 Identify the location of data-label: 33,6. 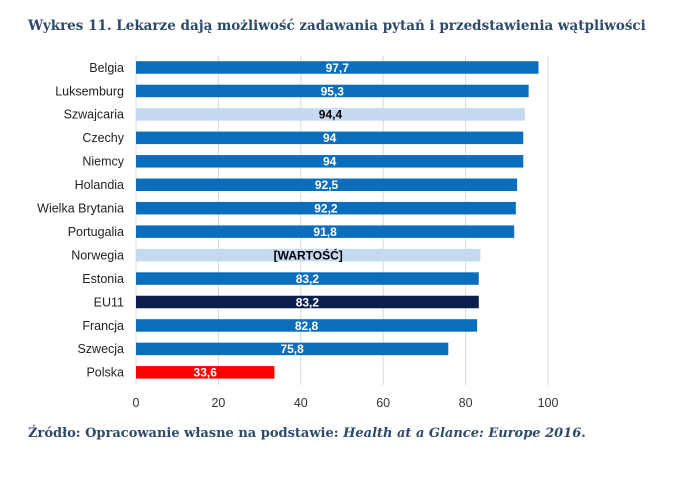
(206, 373).